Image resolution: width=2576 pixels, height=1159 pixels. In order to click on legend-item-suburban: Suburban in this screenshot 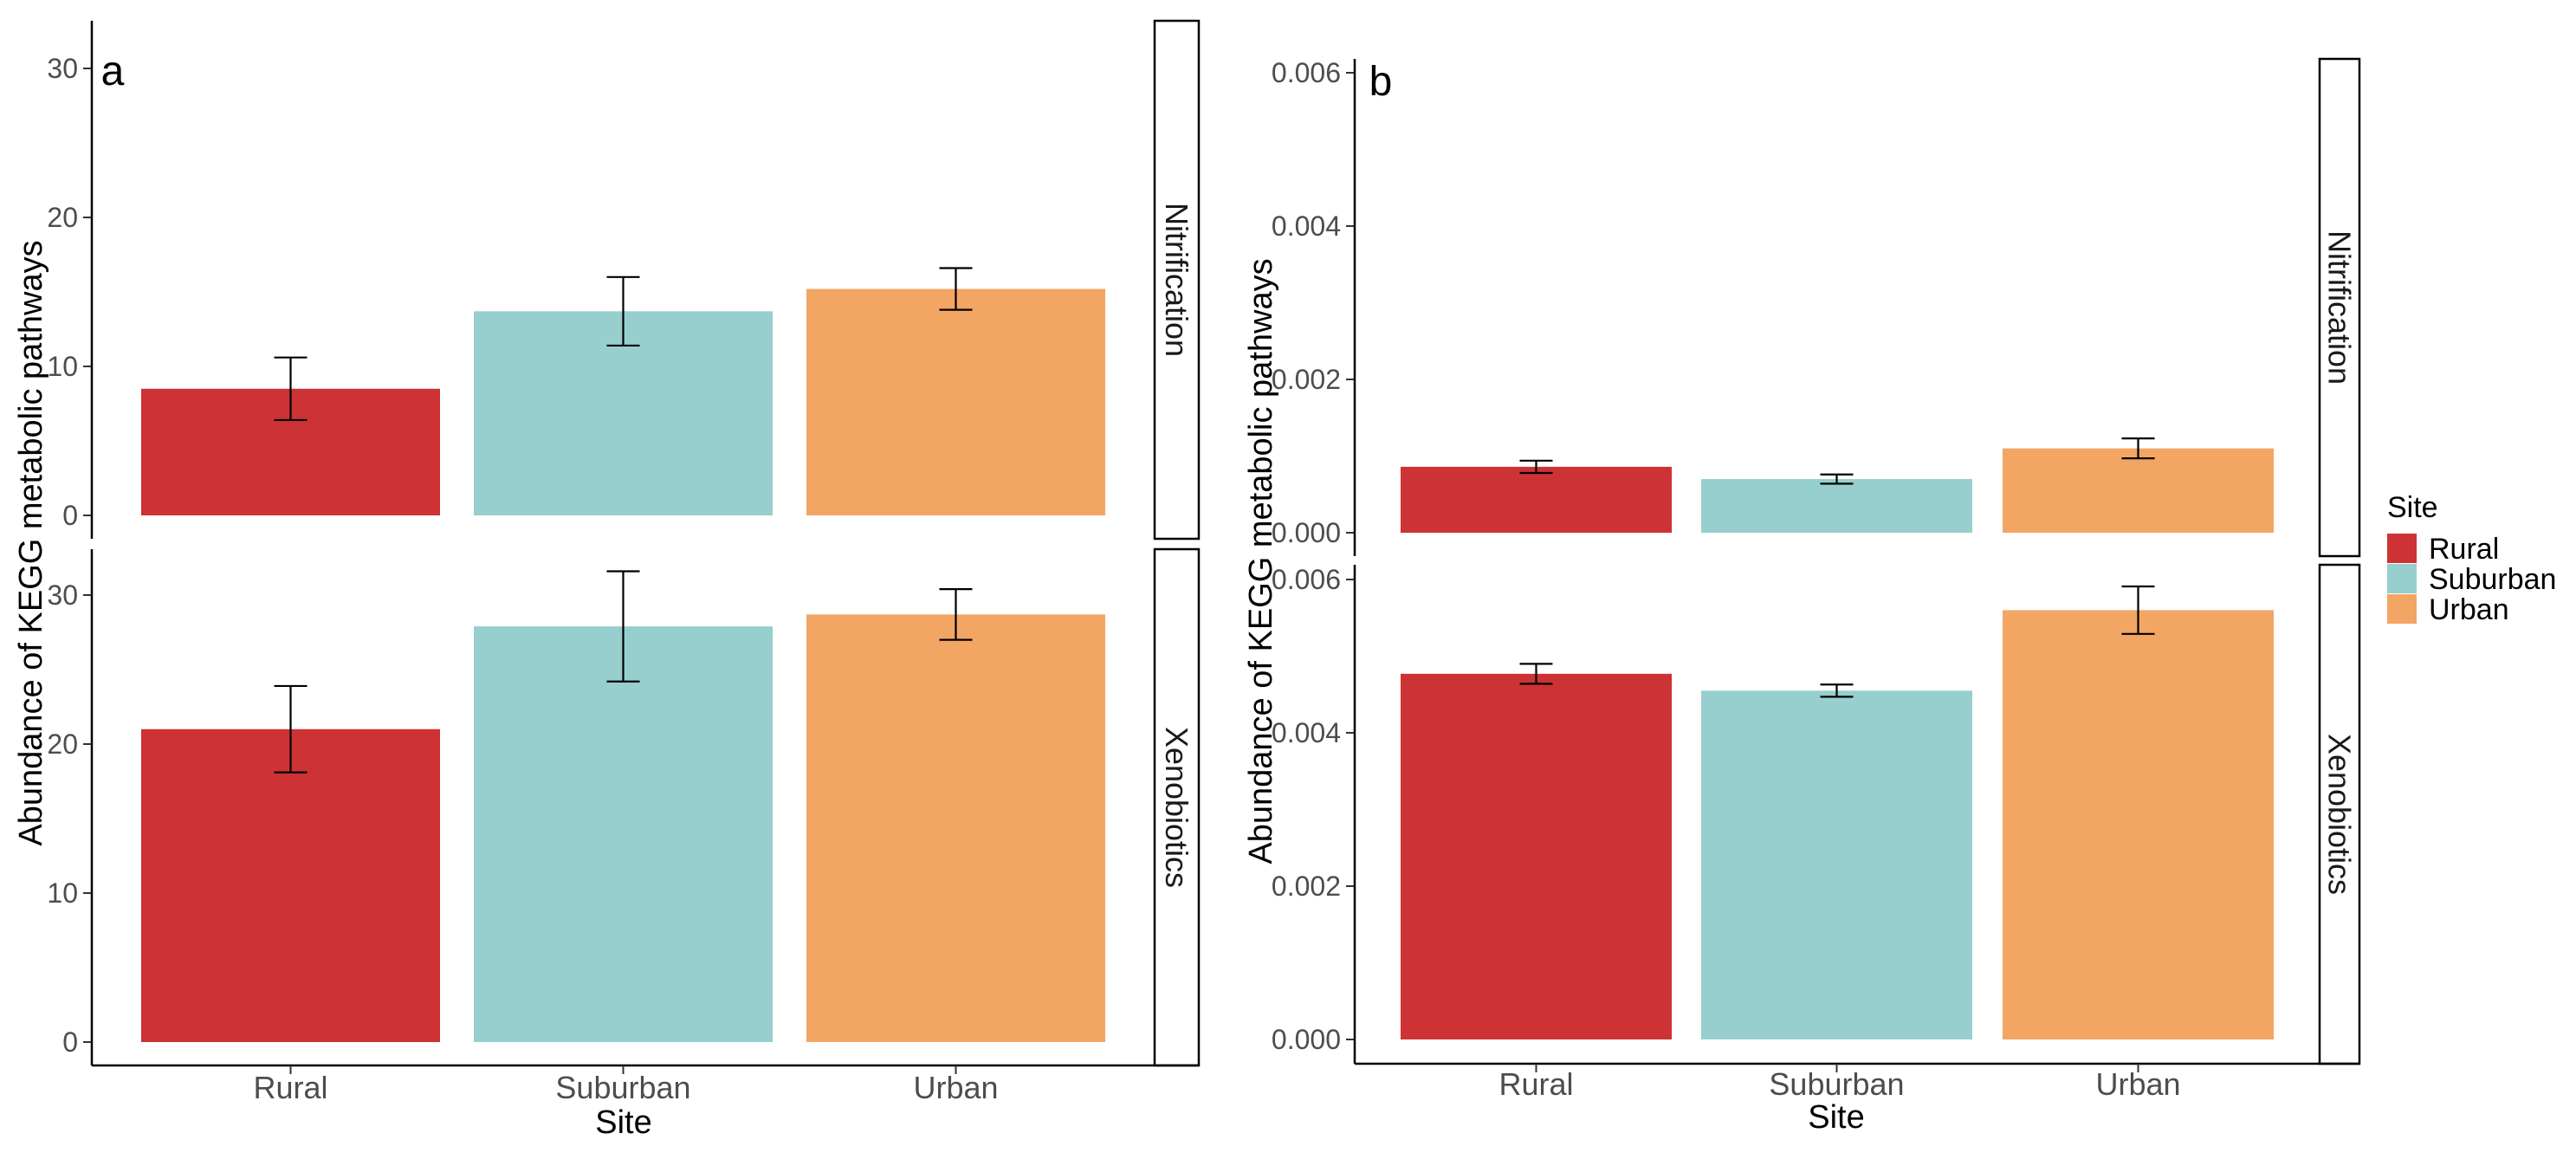, I will do `click(2471, 579)`.